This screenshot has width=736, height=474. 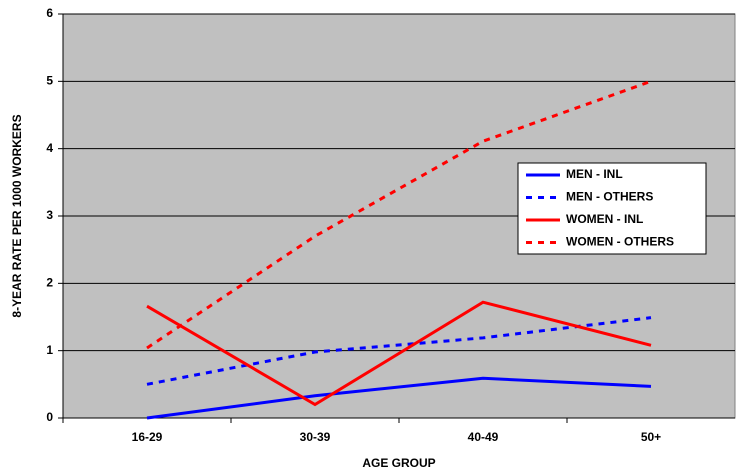 What do you see at coordinates (483, 437) in the screenshot?
I see `x-tick-label: 40-49` at bounding box center [483, 437].